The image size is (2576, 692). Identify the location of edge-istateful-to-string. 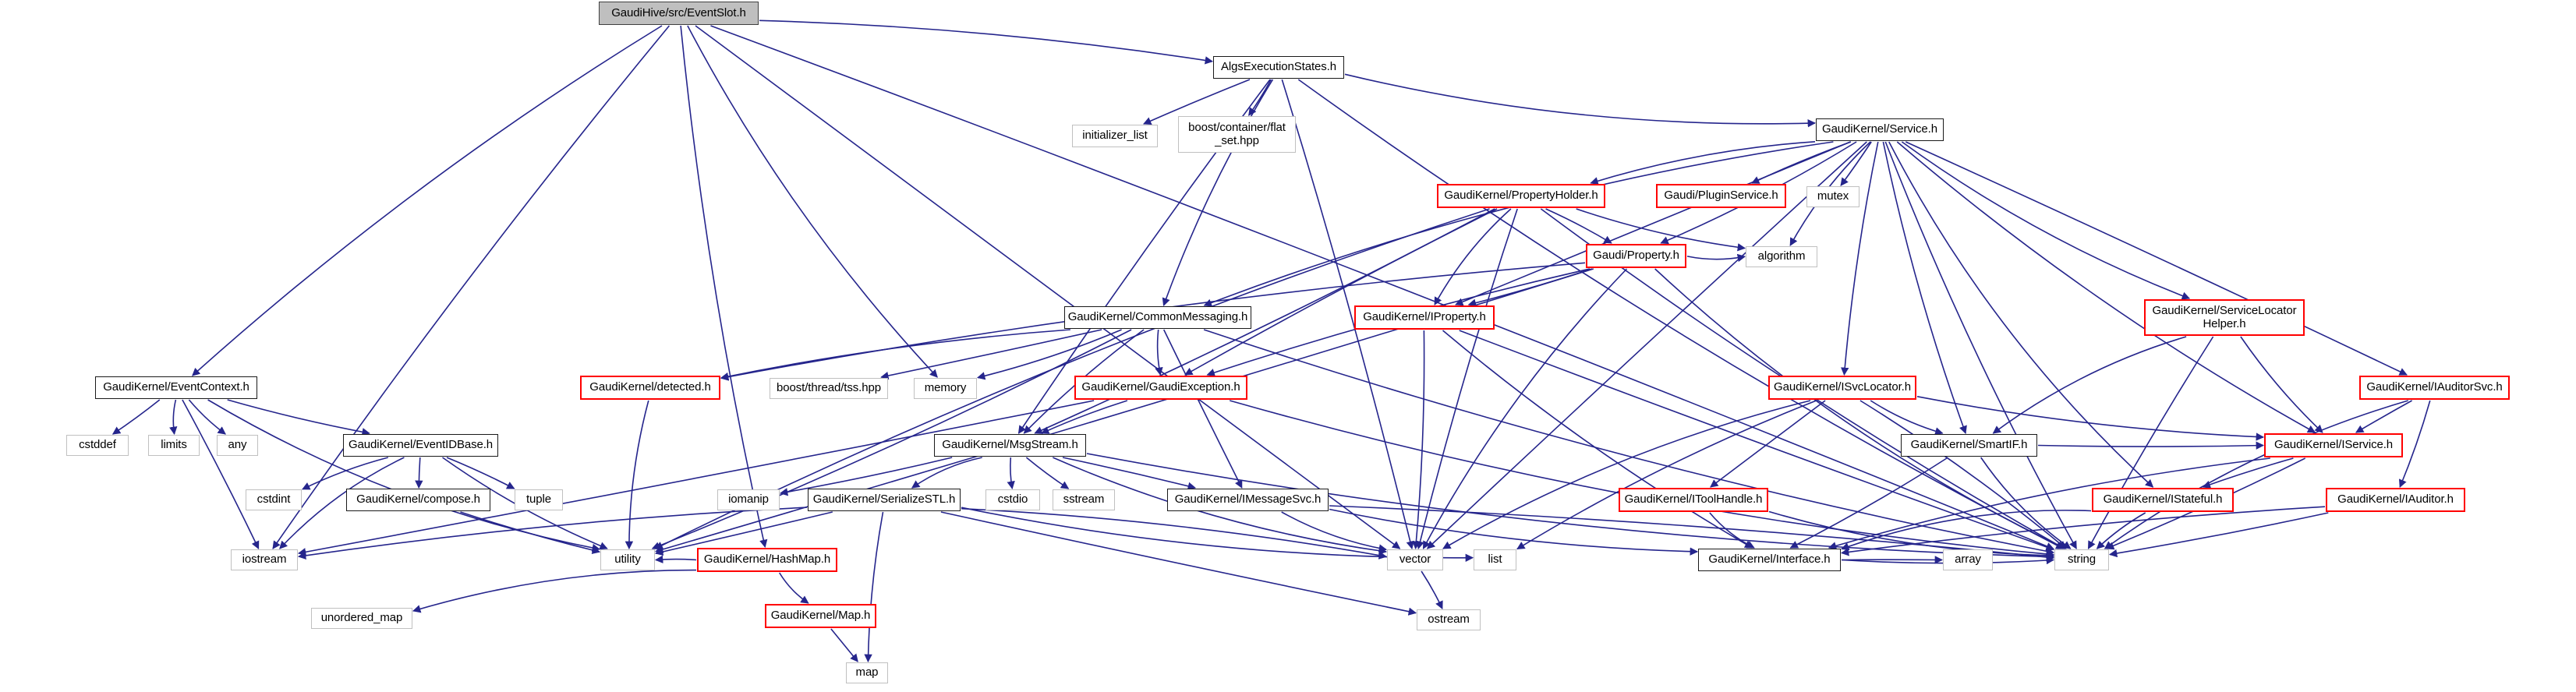
(2121, 530).